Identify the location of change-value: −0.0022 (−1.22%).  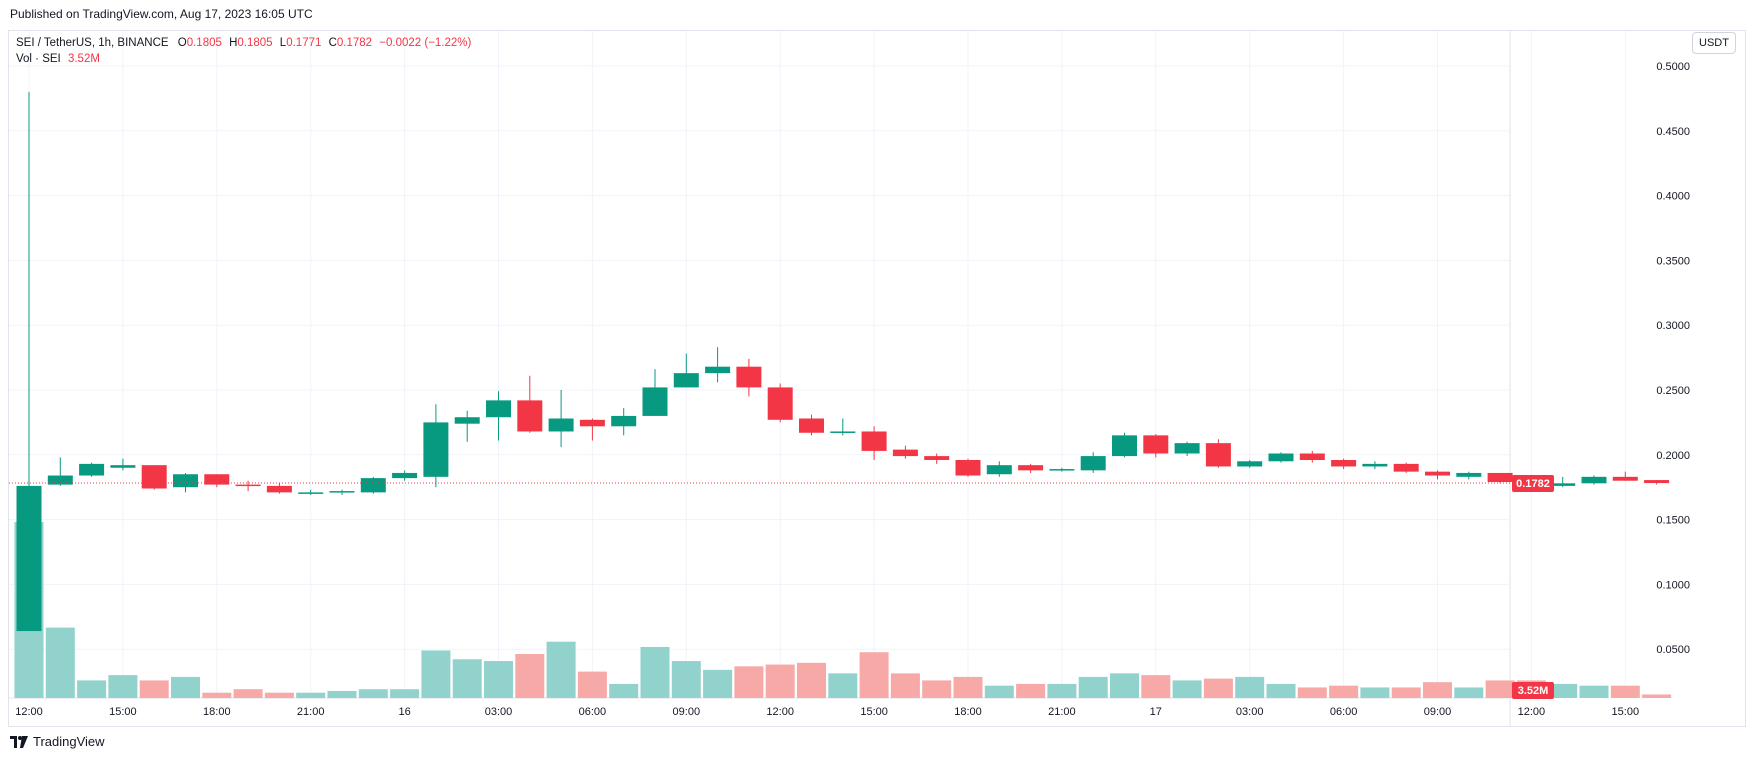
(425, 43).